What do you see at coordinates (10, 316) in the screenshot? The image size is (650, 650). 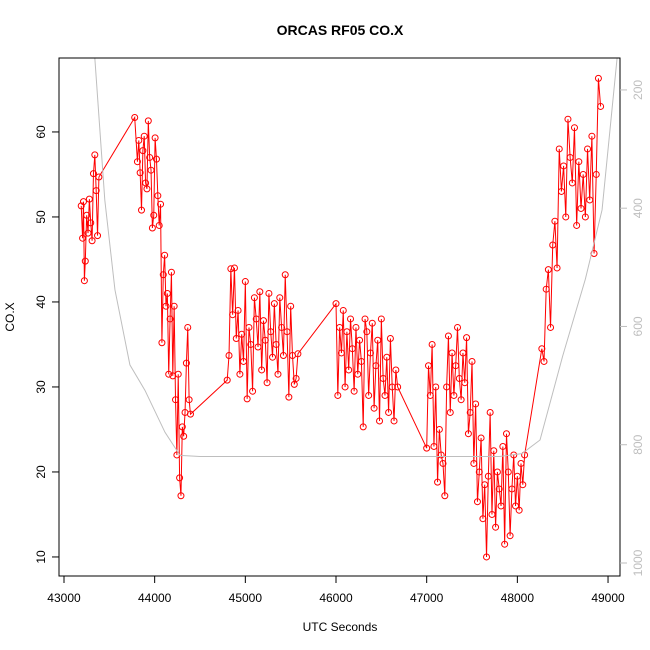 I see `y-axis-label: CO.X` at bounding box center [10, 316].